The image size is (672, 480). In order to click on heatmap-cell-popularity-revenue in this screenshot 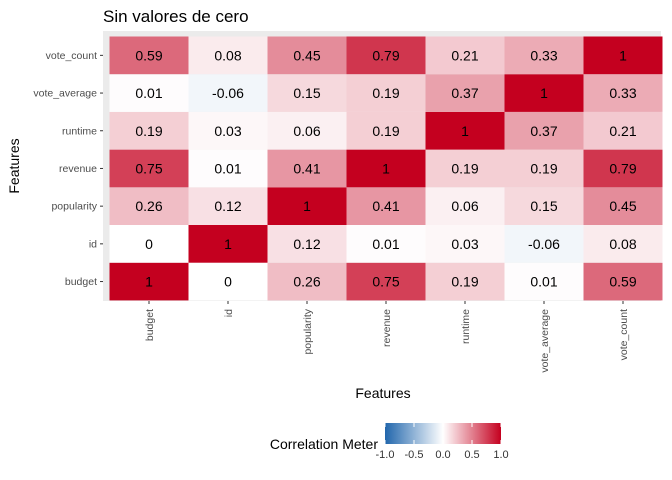, I will do `click(386, 206)`.